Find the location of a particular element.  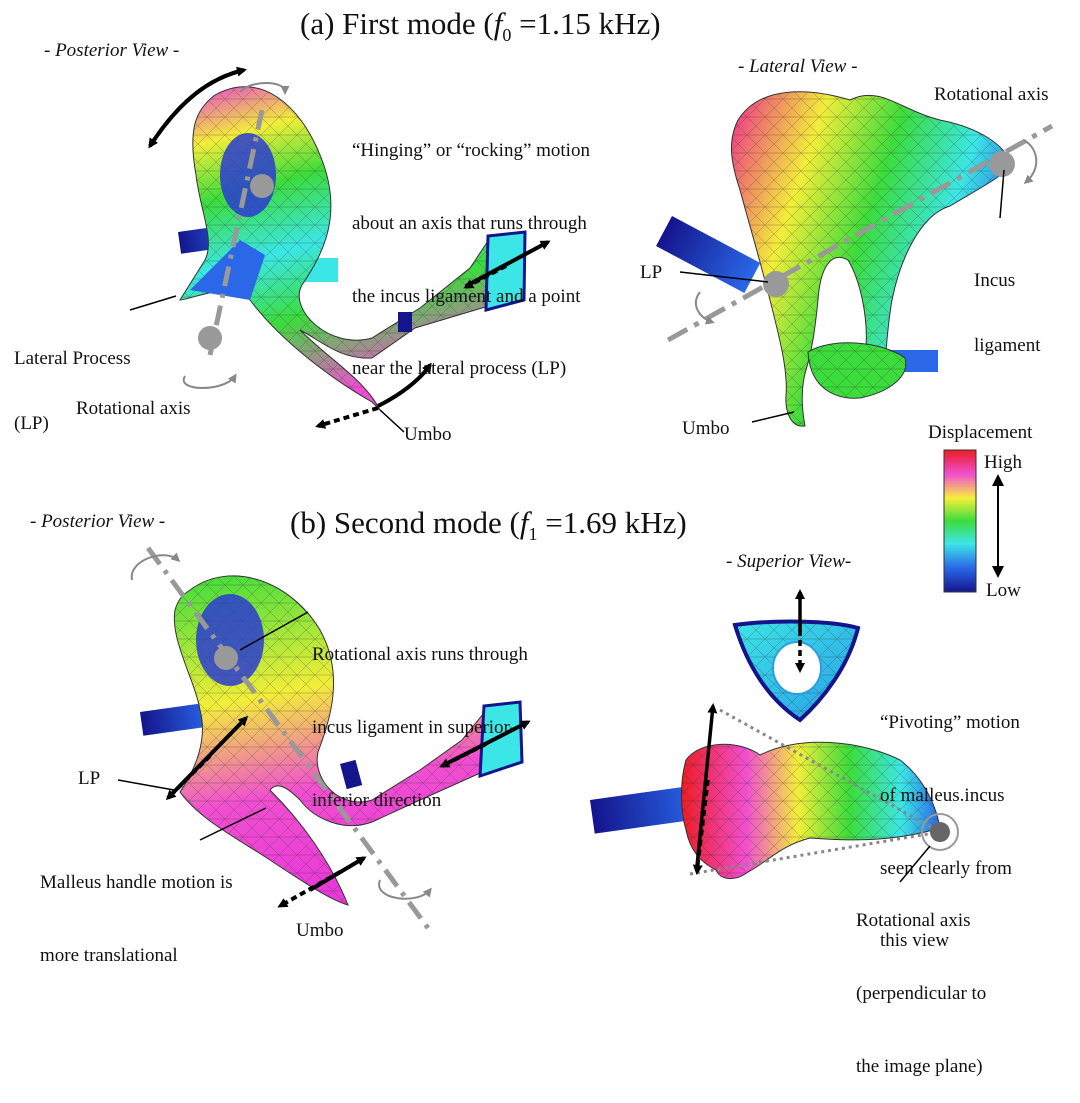

rotational-axis-label-a-right: Rotational axis is located at coordinates (991, 94).